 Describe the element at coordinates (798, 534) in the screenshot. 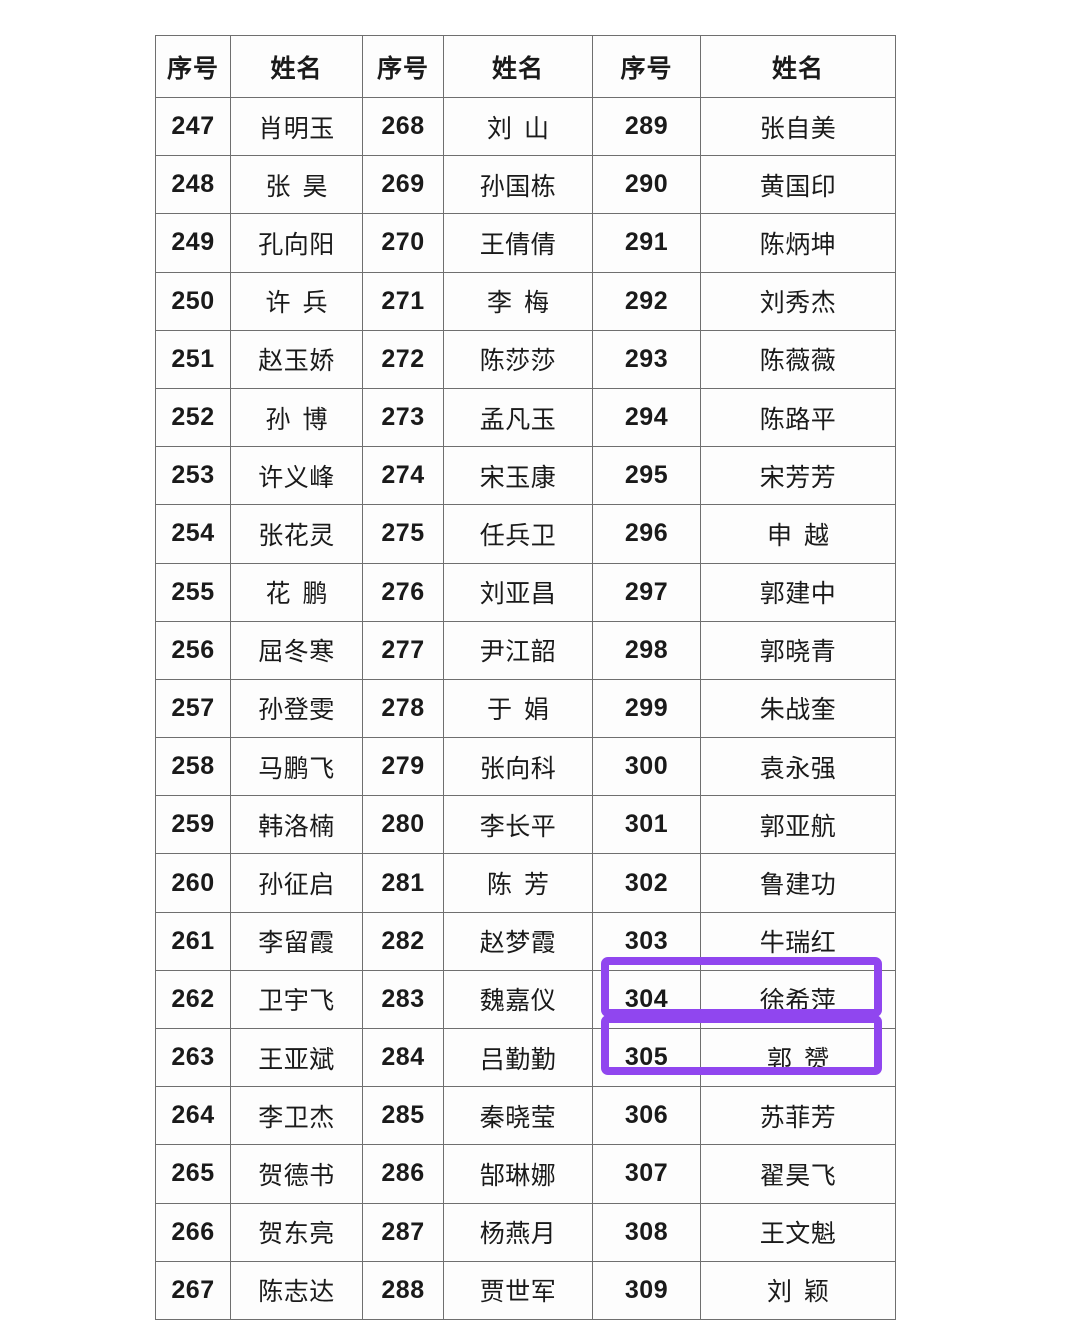

I see `name-cell-3: 申越` at that location.